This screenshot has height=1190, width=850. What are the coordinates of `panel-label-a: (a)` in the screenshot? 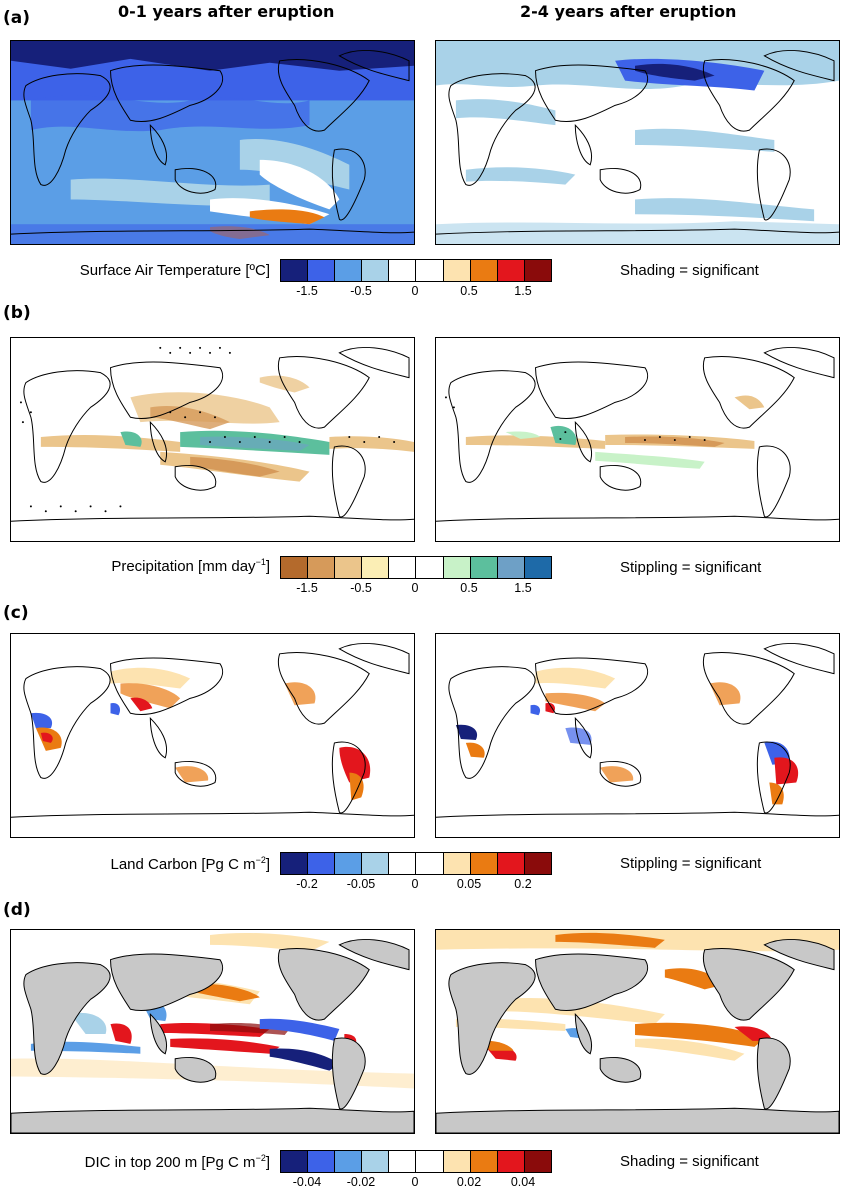 It's located at (17, 18).